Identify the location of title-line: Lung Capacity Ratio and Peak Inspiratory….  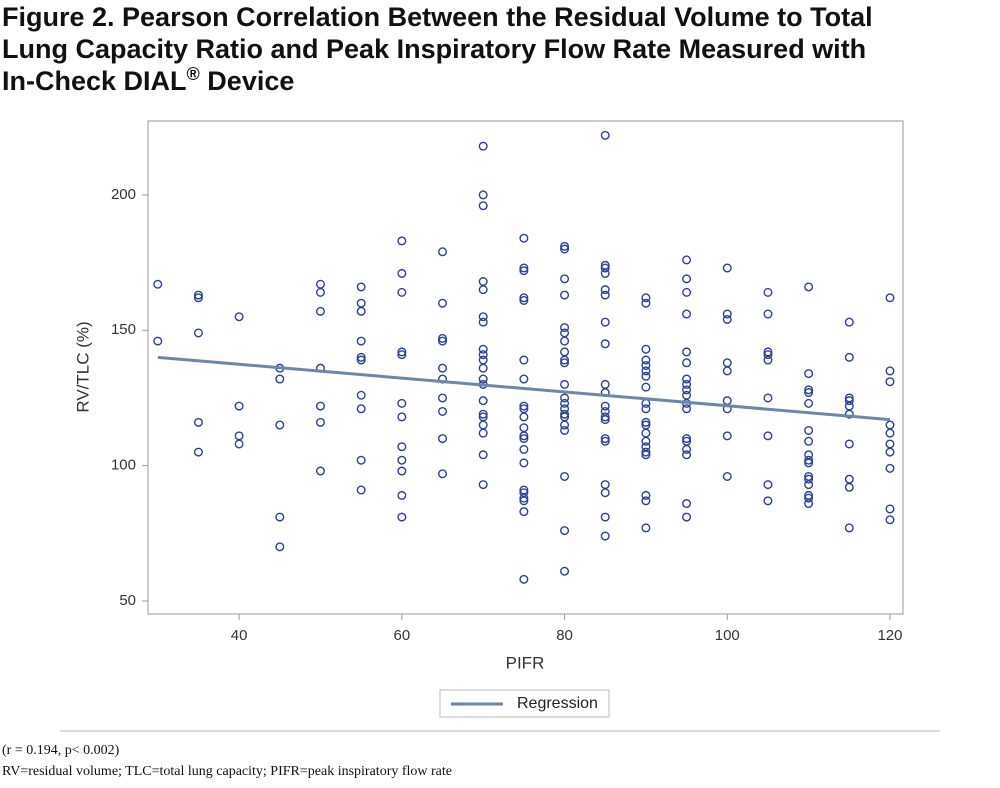
(434, 49).